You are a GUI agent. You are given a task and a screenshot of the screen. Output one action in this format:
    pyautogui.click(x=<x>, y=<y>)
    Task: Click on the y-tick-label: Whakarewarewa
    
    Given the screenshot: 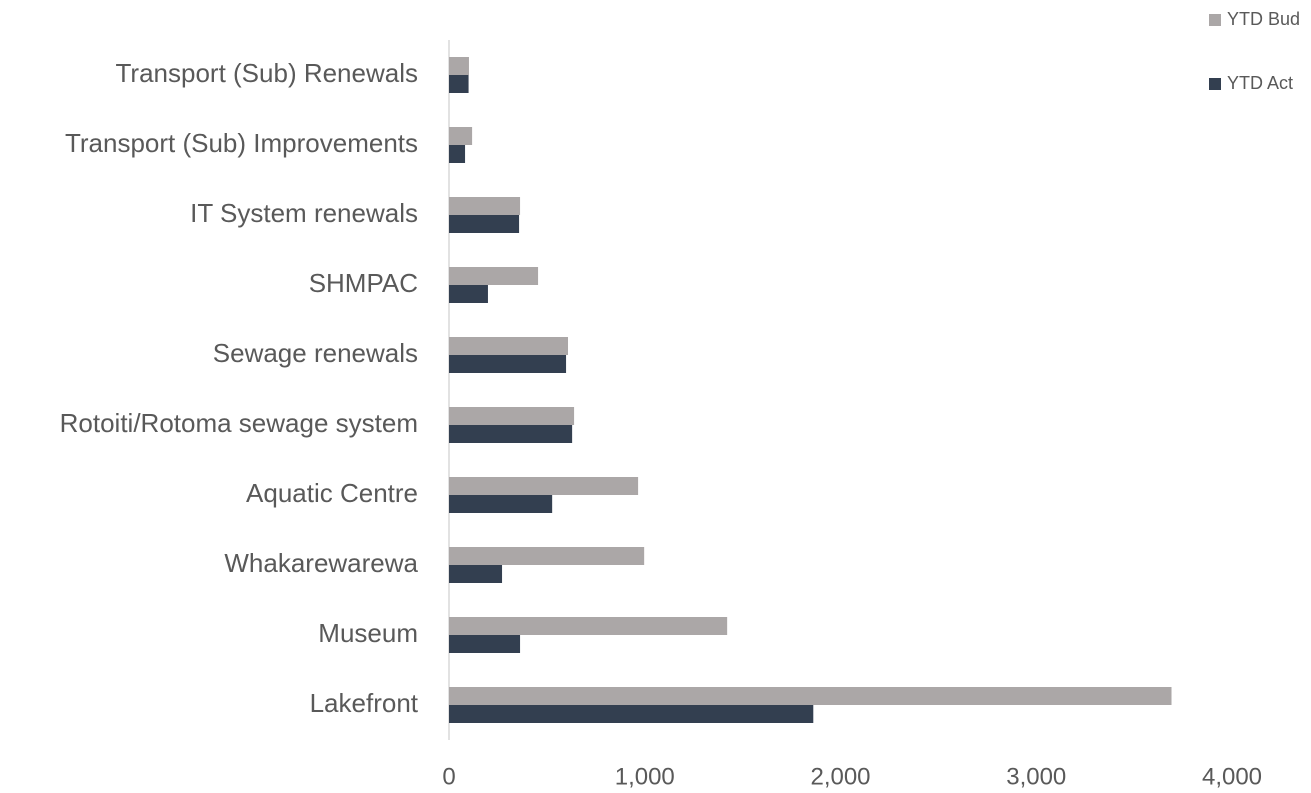 What is the action you would take?
    pyautogui.click(x=321, y=563)
    